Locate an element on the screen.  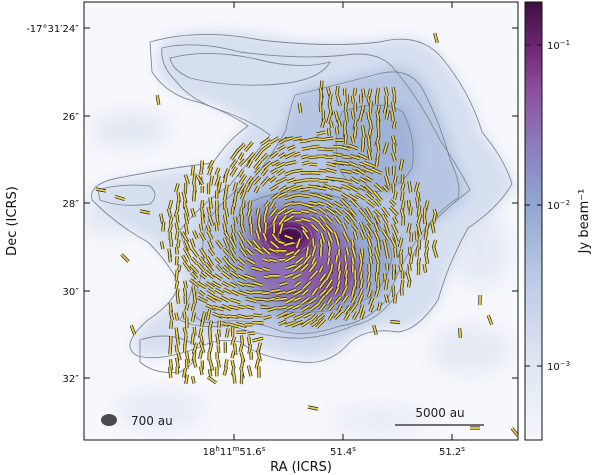
colorbar-tick-1e-3: 10−3 is located at coordinates (558, 366).